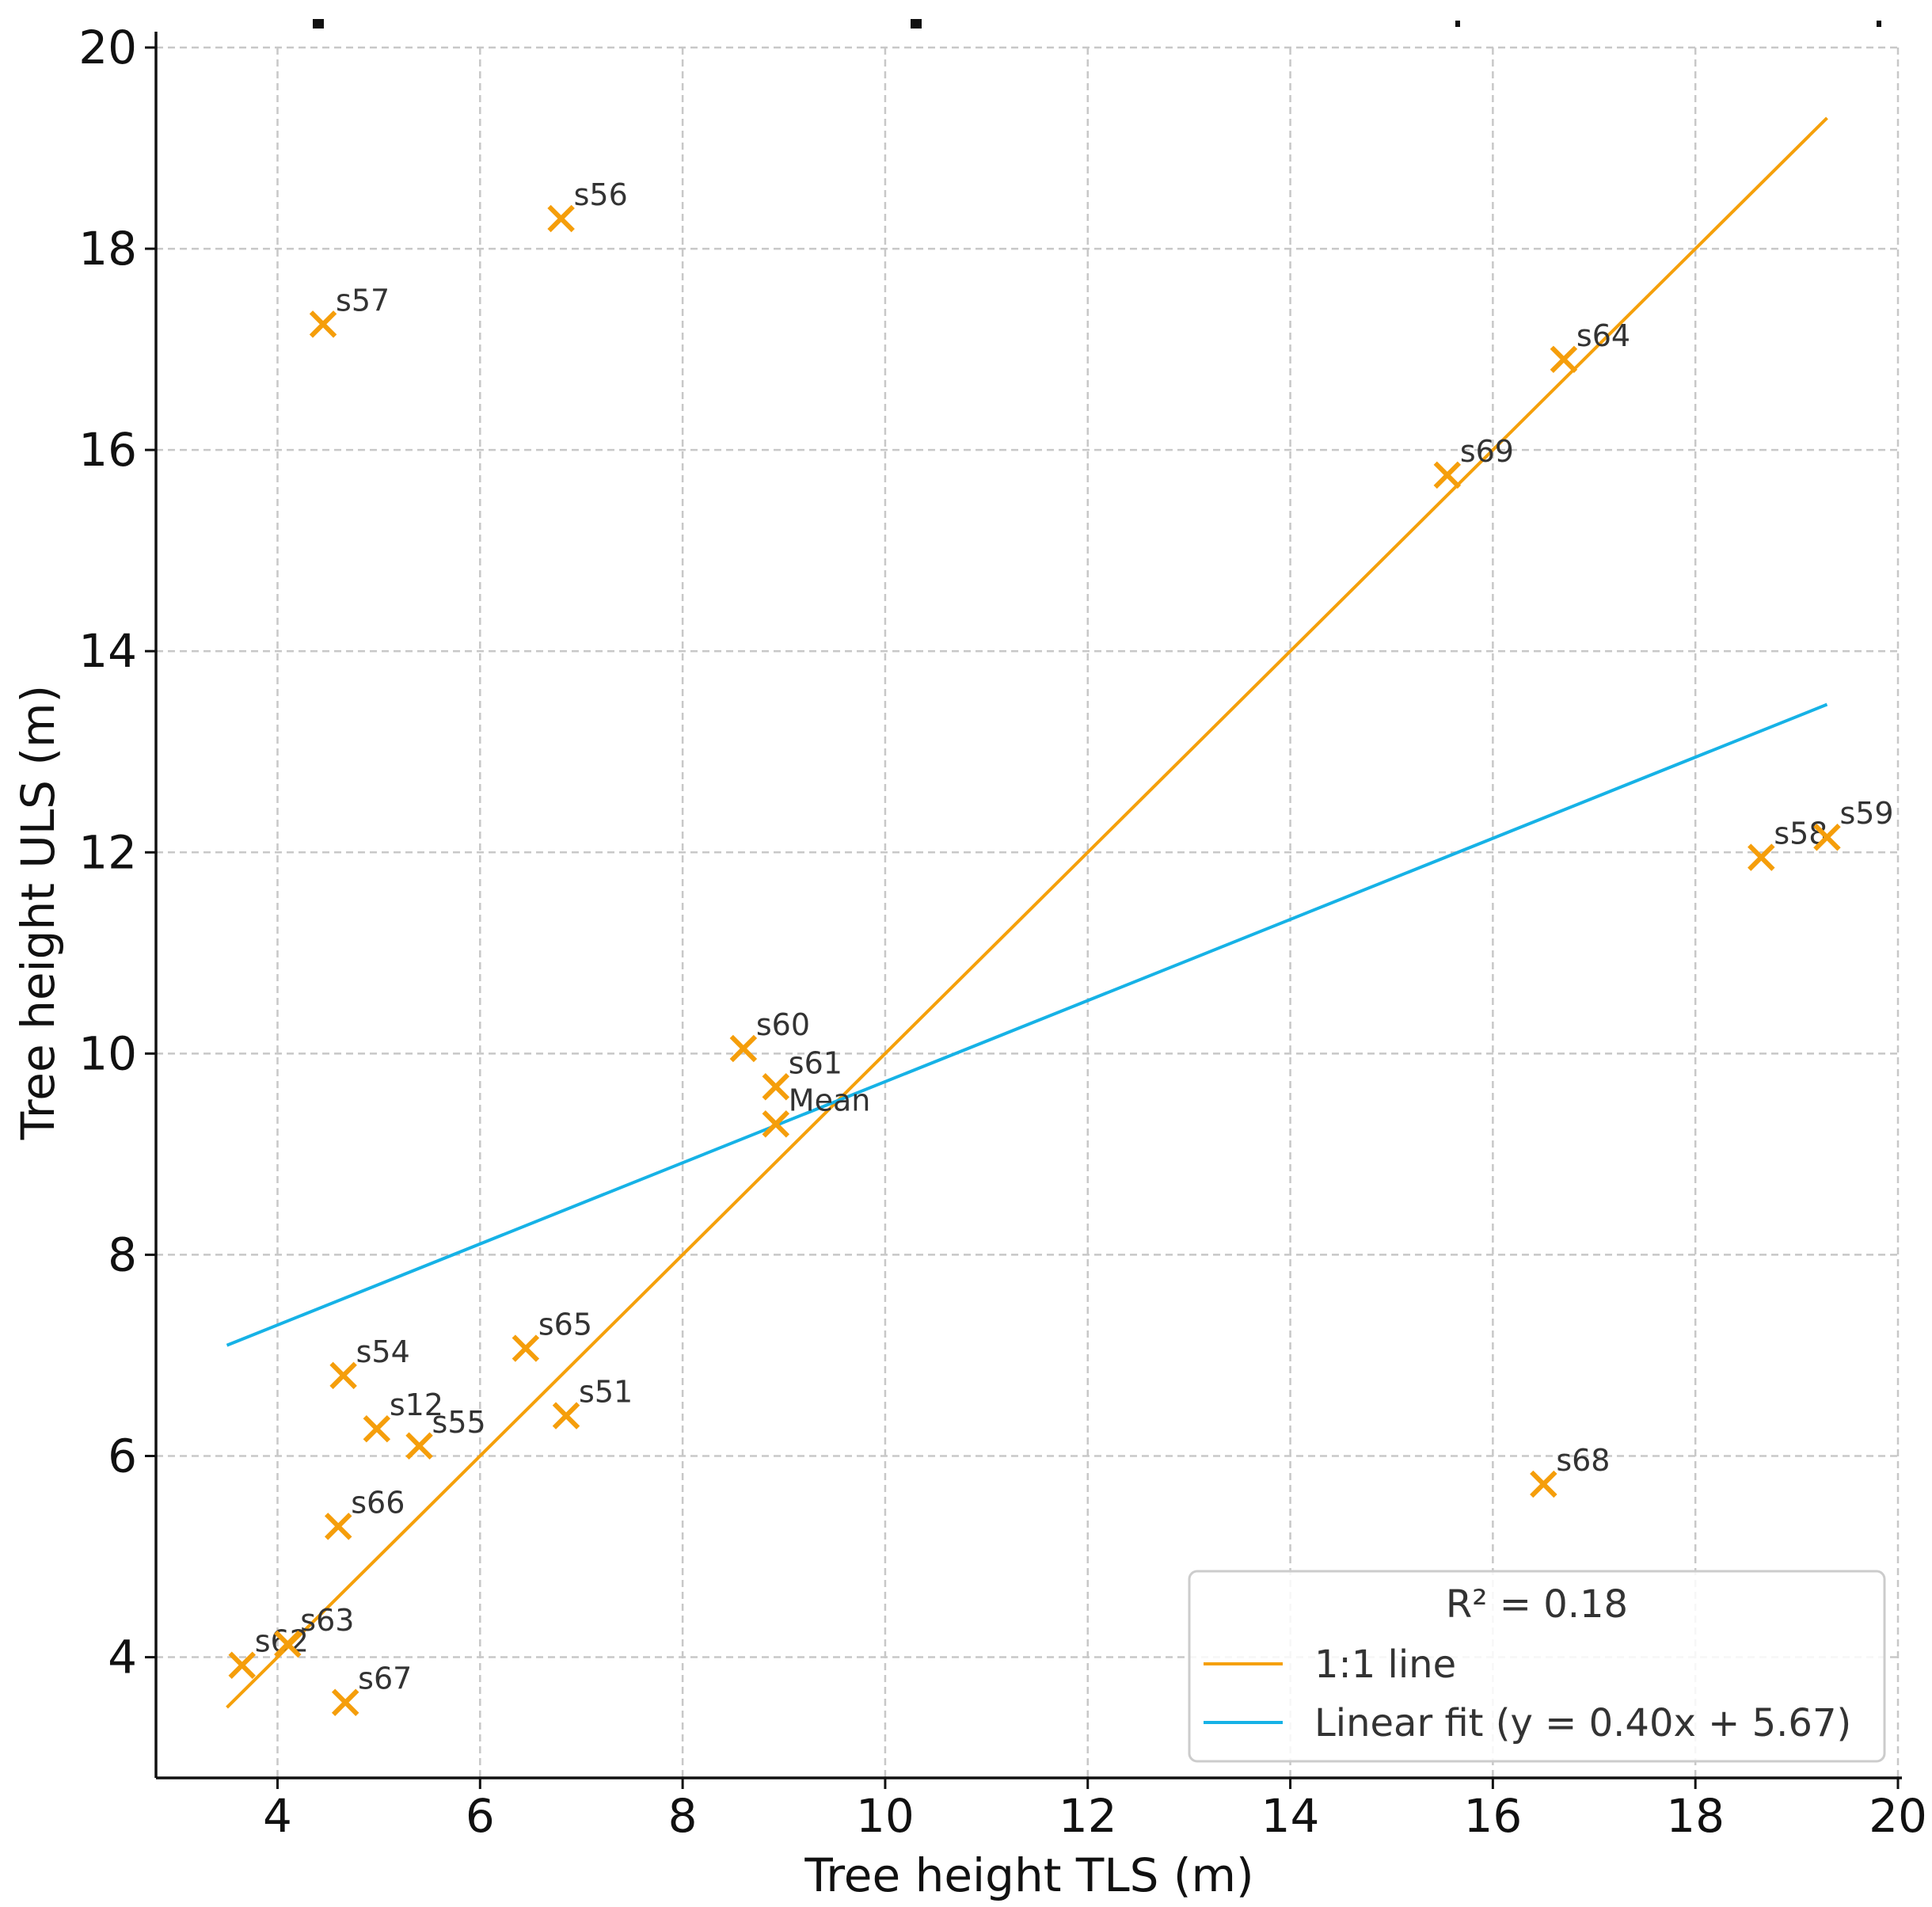 This screenshot has height=1907, width=1932. I want to click on point-mean: Mean, so click(817, 1110).